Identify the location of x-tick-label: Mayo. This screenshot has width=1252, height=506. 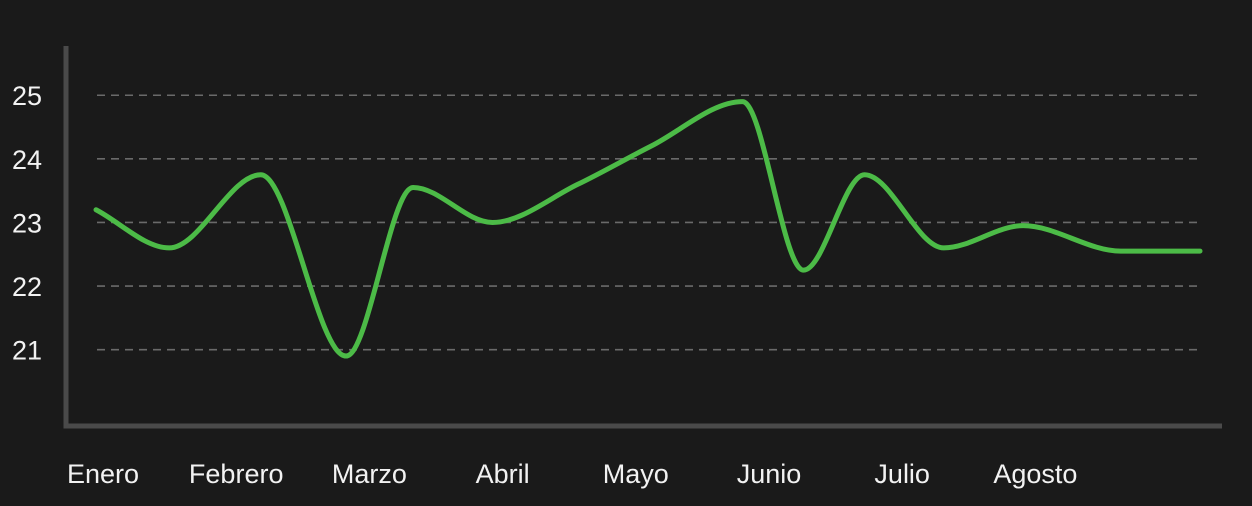
(636, 474).